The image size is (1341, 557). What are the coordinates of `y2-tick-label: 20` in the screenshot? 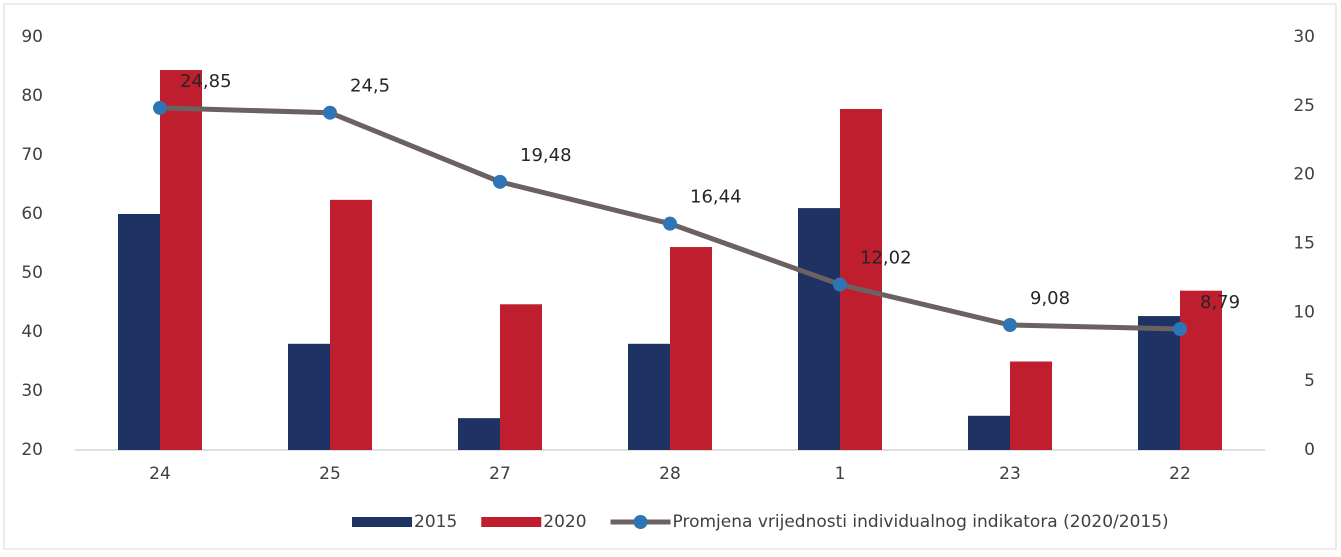 It's located at (1304, 175).